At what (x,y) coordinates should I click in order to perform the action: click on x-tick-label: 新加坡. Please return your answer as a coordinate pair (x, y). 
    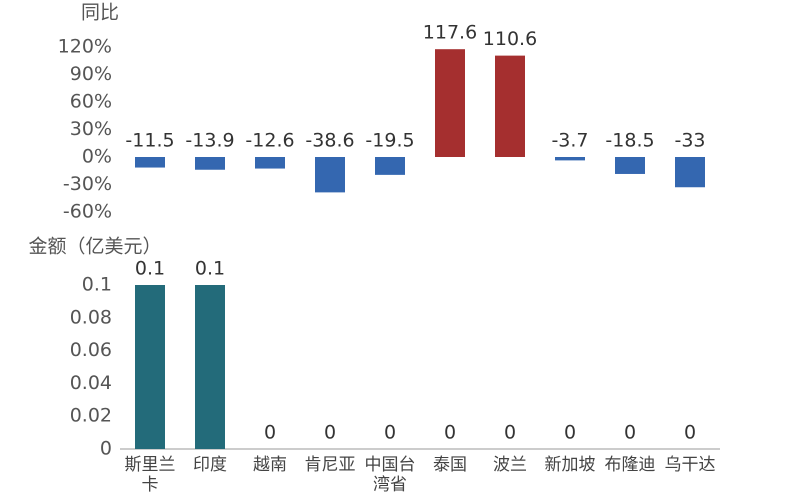
    Looking at the image, I should click on (570, 465).